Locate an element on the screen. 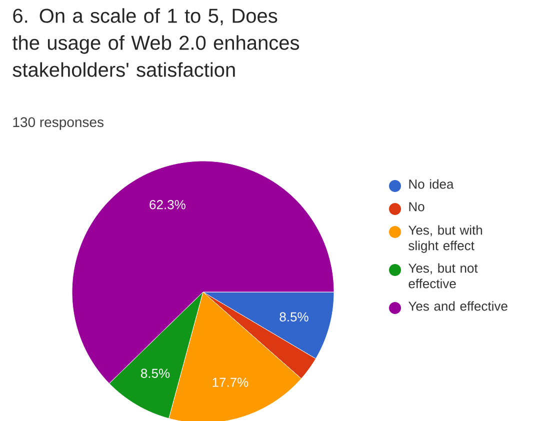 This screenshot has height=421, width=548. chart-title: 6. On a scale of 1 to 5, Does the usage of Web 2.0 enhances stakeholders' satisfaction is located at coordinates (156, 42).